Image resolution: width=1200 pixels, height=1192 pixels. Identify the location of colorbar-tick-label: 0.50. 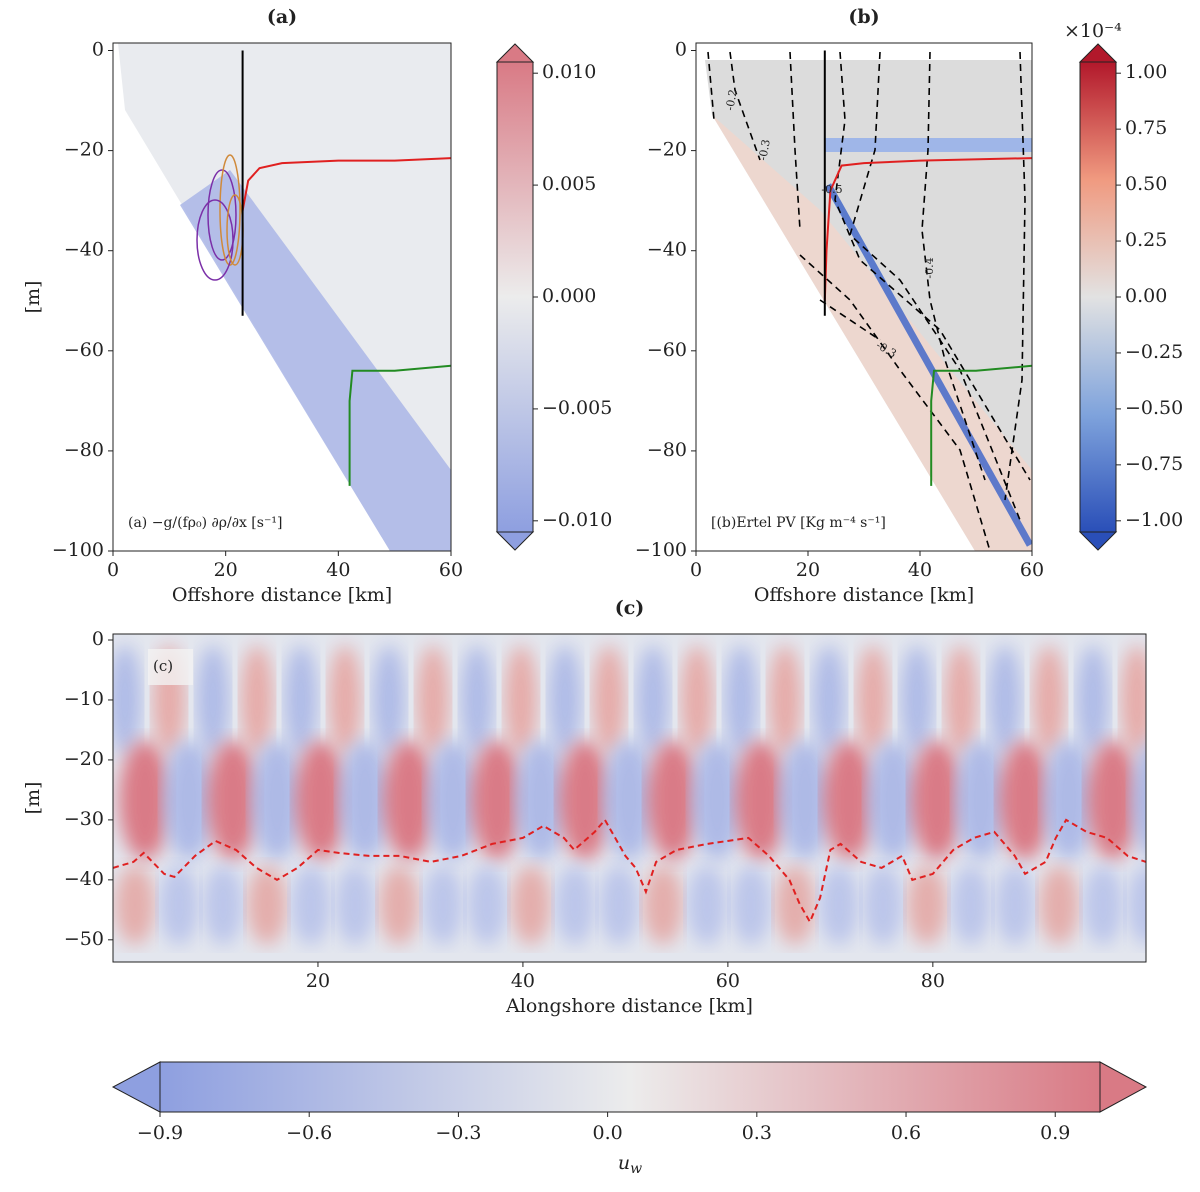
(1146, 184).